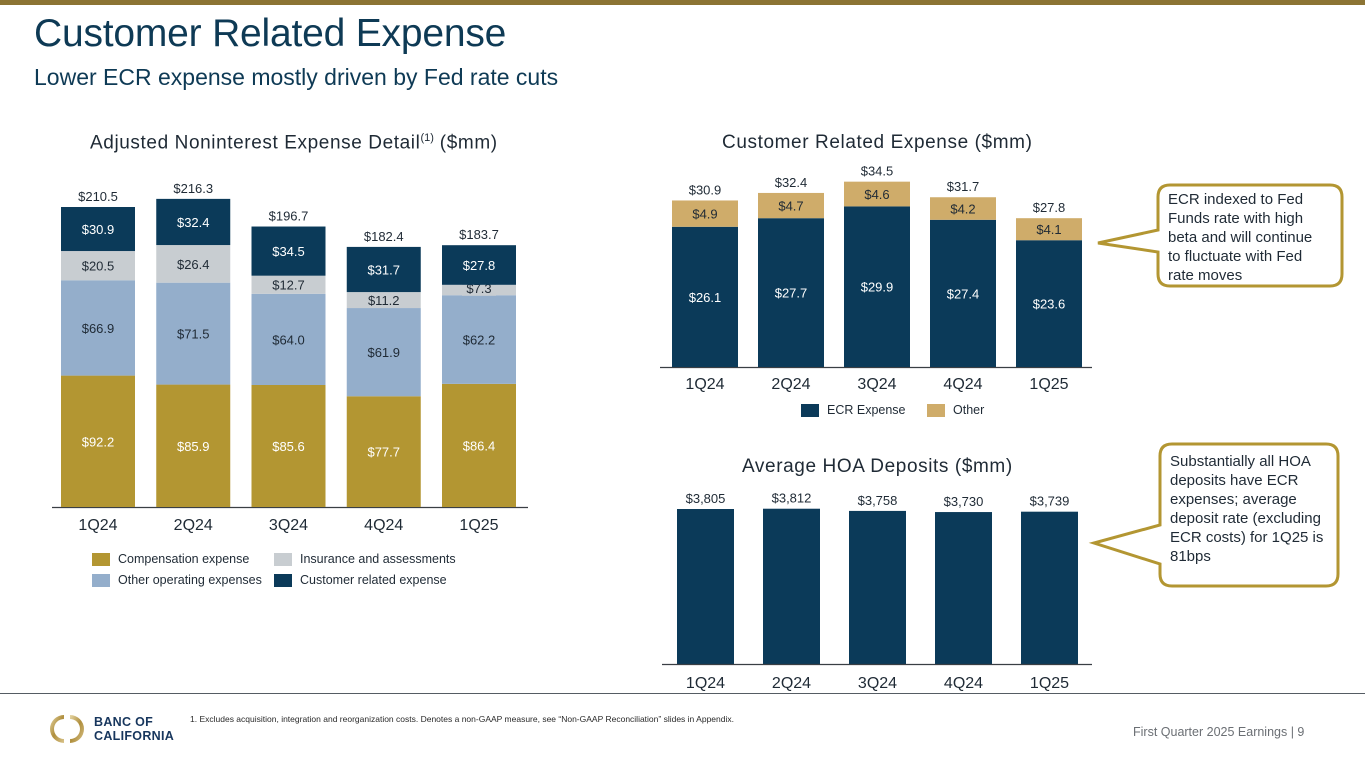 The height and width of the screenshot is (768, 1365). Describe the element at coordinates (479, 234) in the screenshot. I see `bar-total-label: $183.7` at that location.